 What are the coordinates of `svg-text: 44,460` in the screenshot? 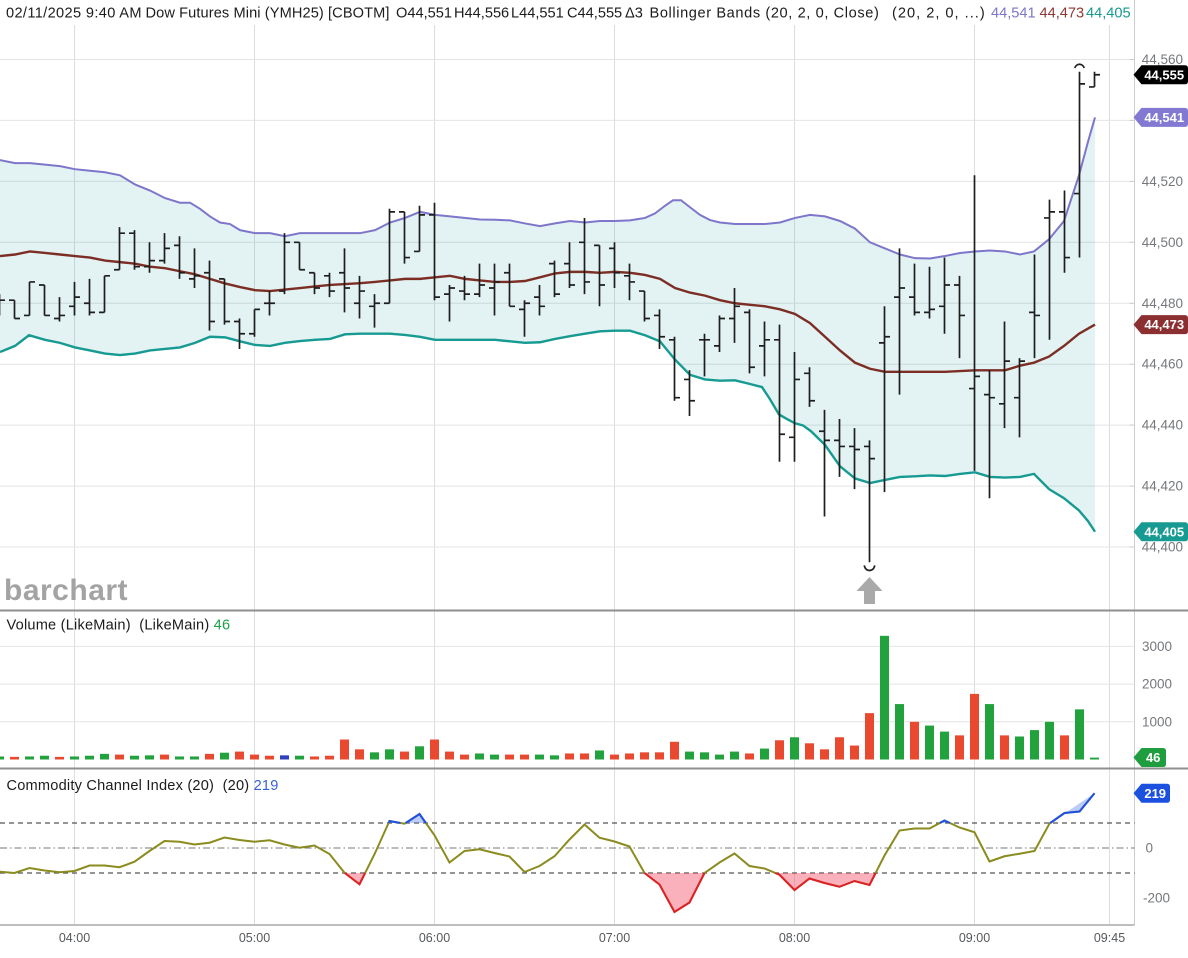 It's located at (1162, 364).